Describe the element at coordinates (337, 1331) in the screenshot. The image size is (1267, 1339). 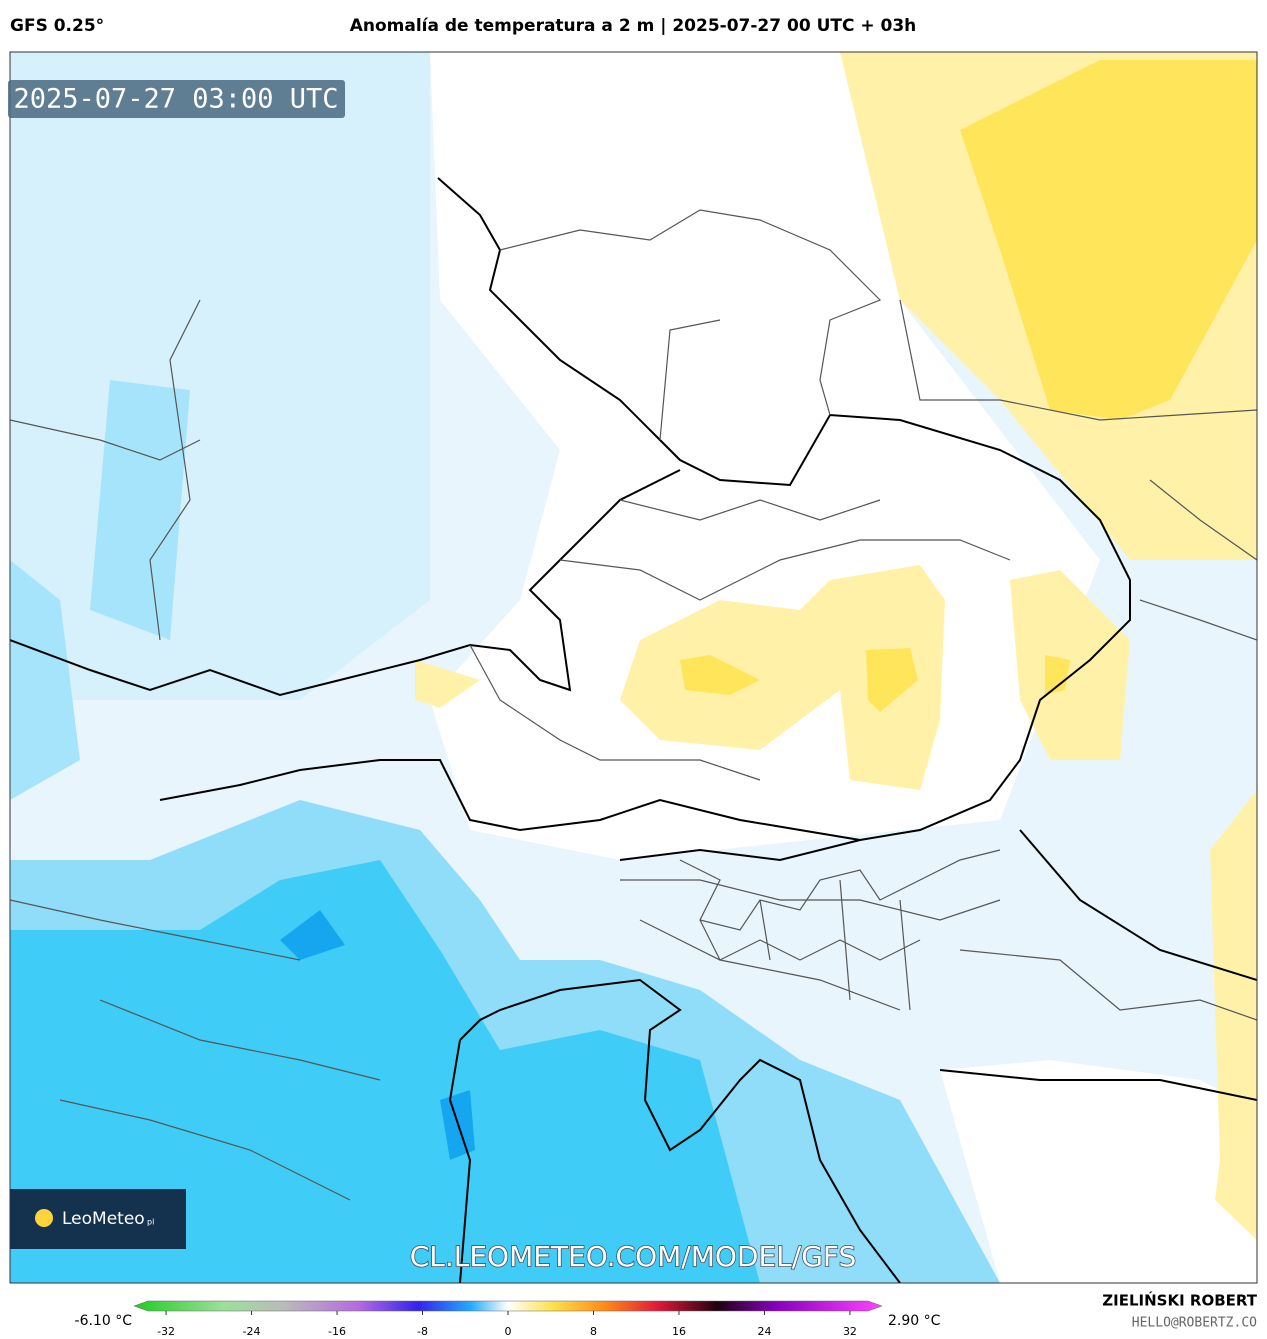
I see `colorbar-tick-label: -16` at that location.